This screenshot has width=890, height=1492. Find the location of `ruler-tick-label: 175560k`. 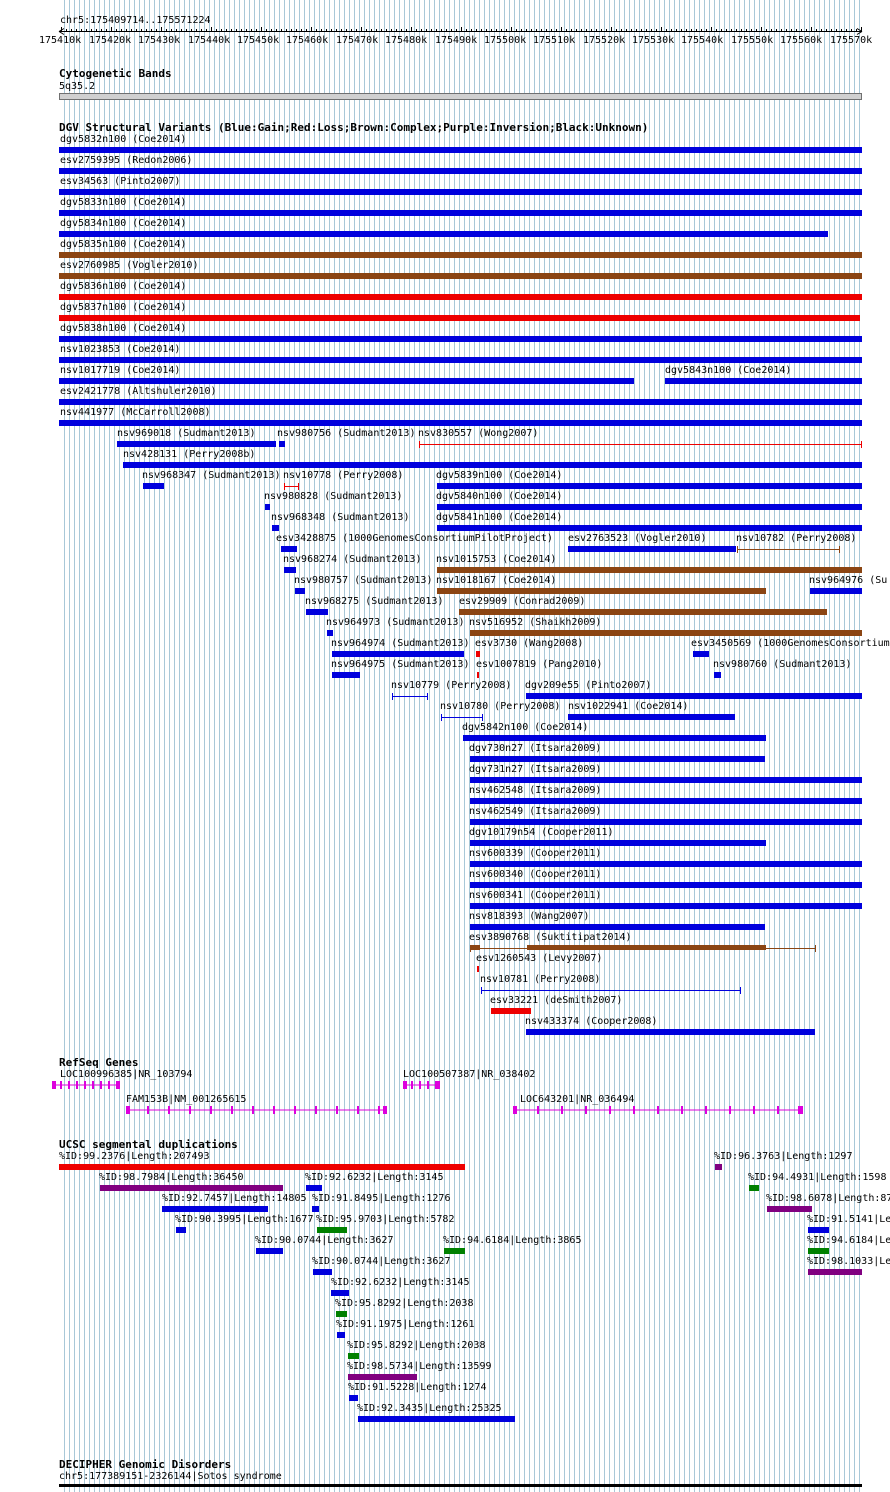

ruler-tick-label: 175560k is located at coordinates (801, 40).